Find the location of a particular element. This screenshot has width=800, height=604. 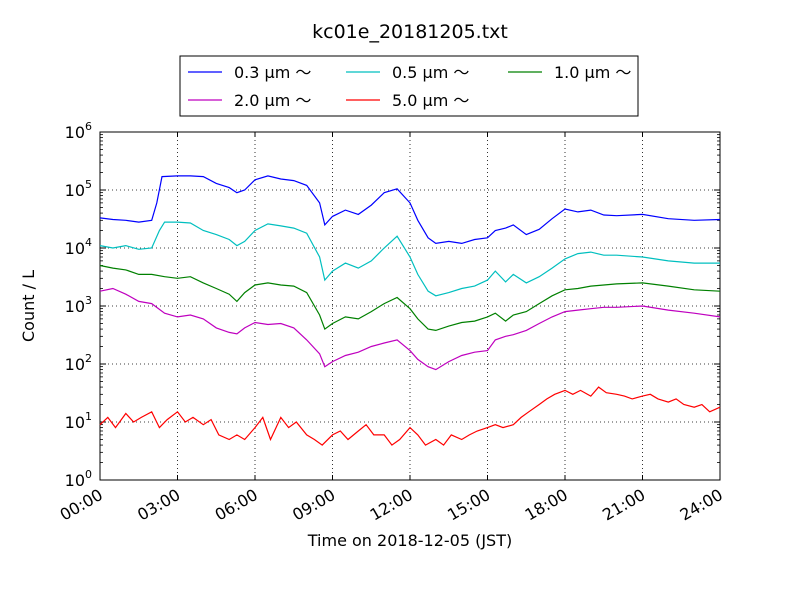

y-tick-label: 10² is located at coordinates (78, 363).